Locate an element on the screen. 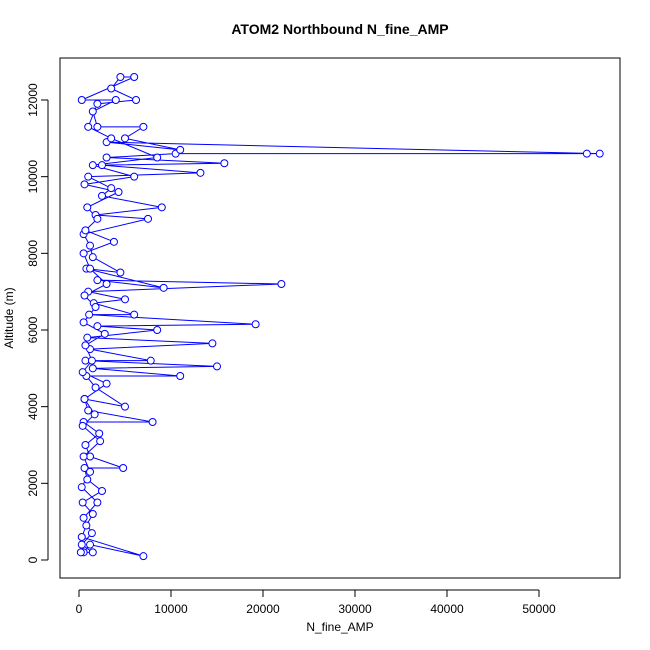  x-tick-label: 10000 is located at coordinates (171, 609).